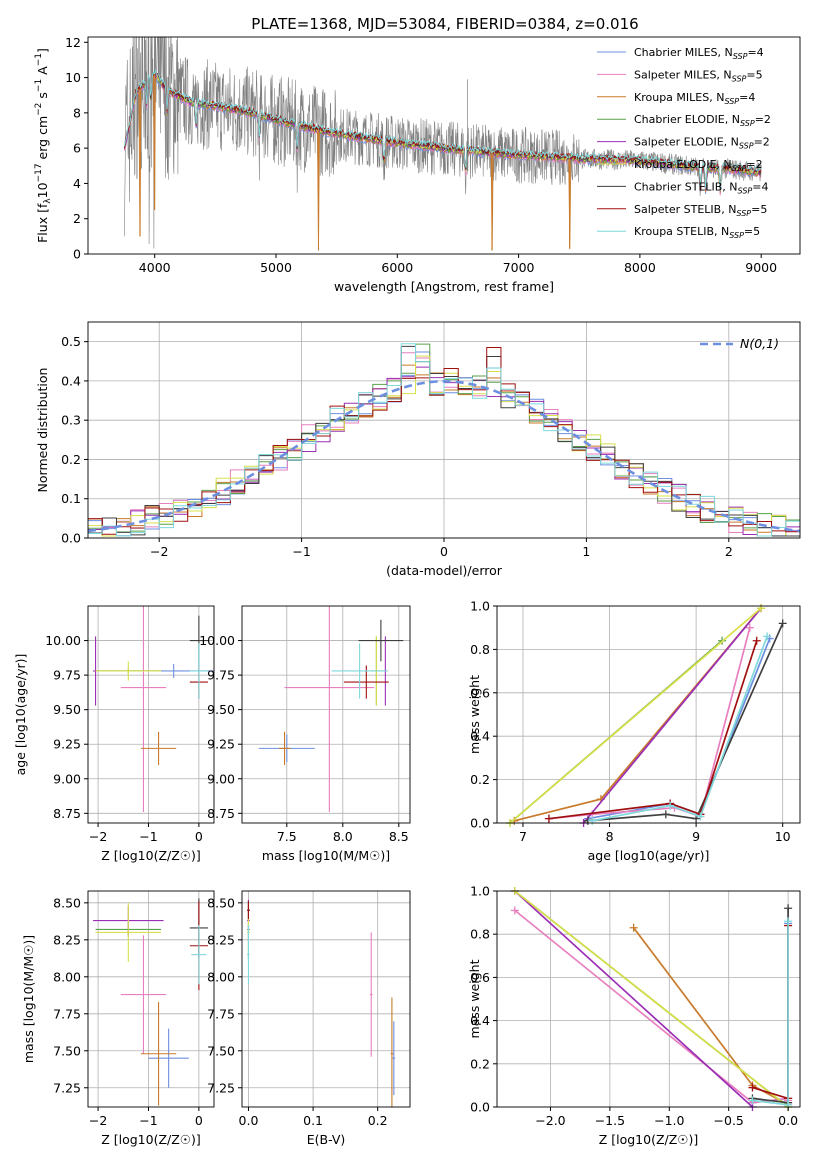  I want to click on y-tick-label: 8.00, so click(67, 976).